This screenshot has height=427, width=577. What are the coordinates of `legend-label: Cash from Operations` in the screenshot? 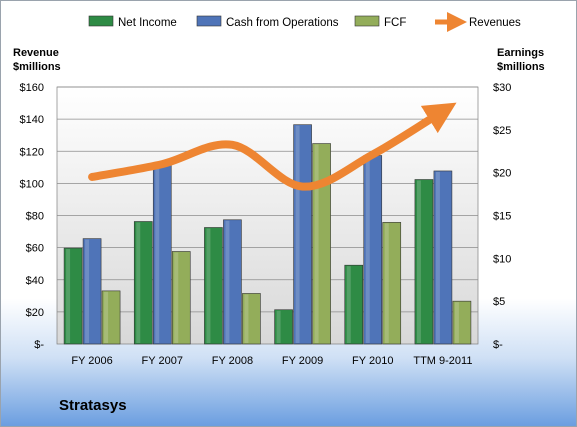 It's located at (282, 23).